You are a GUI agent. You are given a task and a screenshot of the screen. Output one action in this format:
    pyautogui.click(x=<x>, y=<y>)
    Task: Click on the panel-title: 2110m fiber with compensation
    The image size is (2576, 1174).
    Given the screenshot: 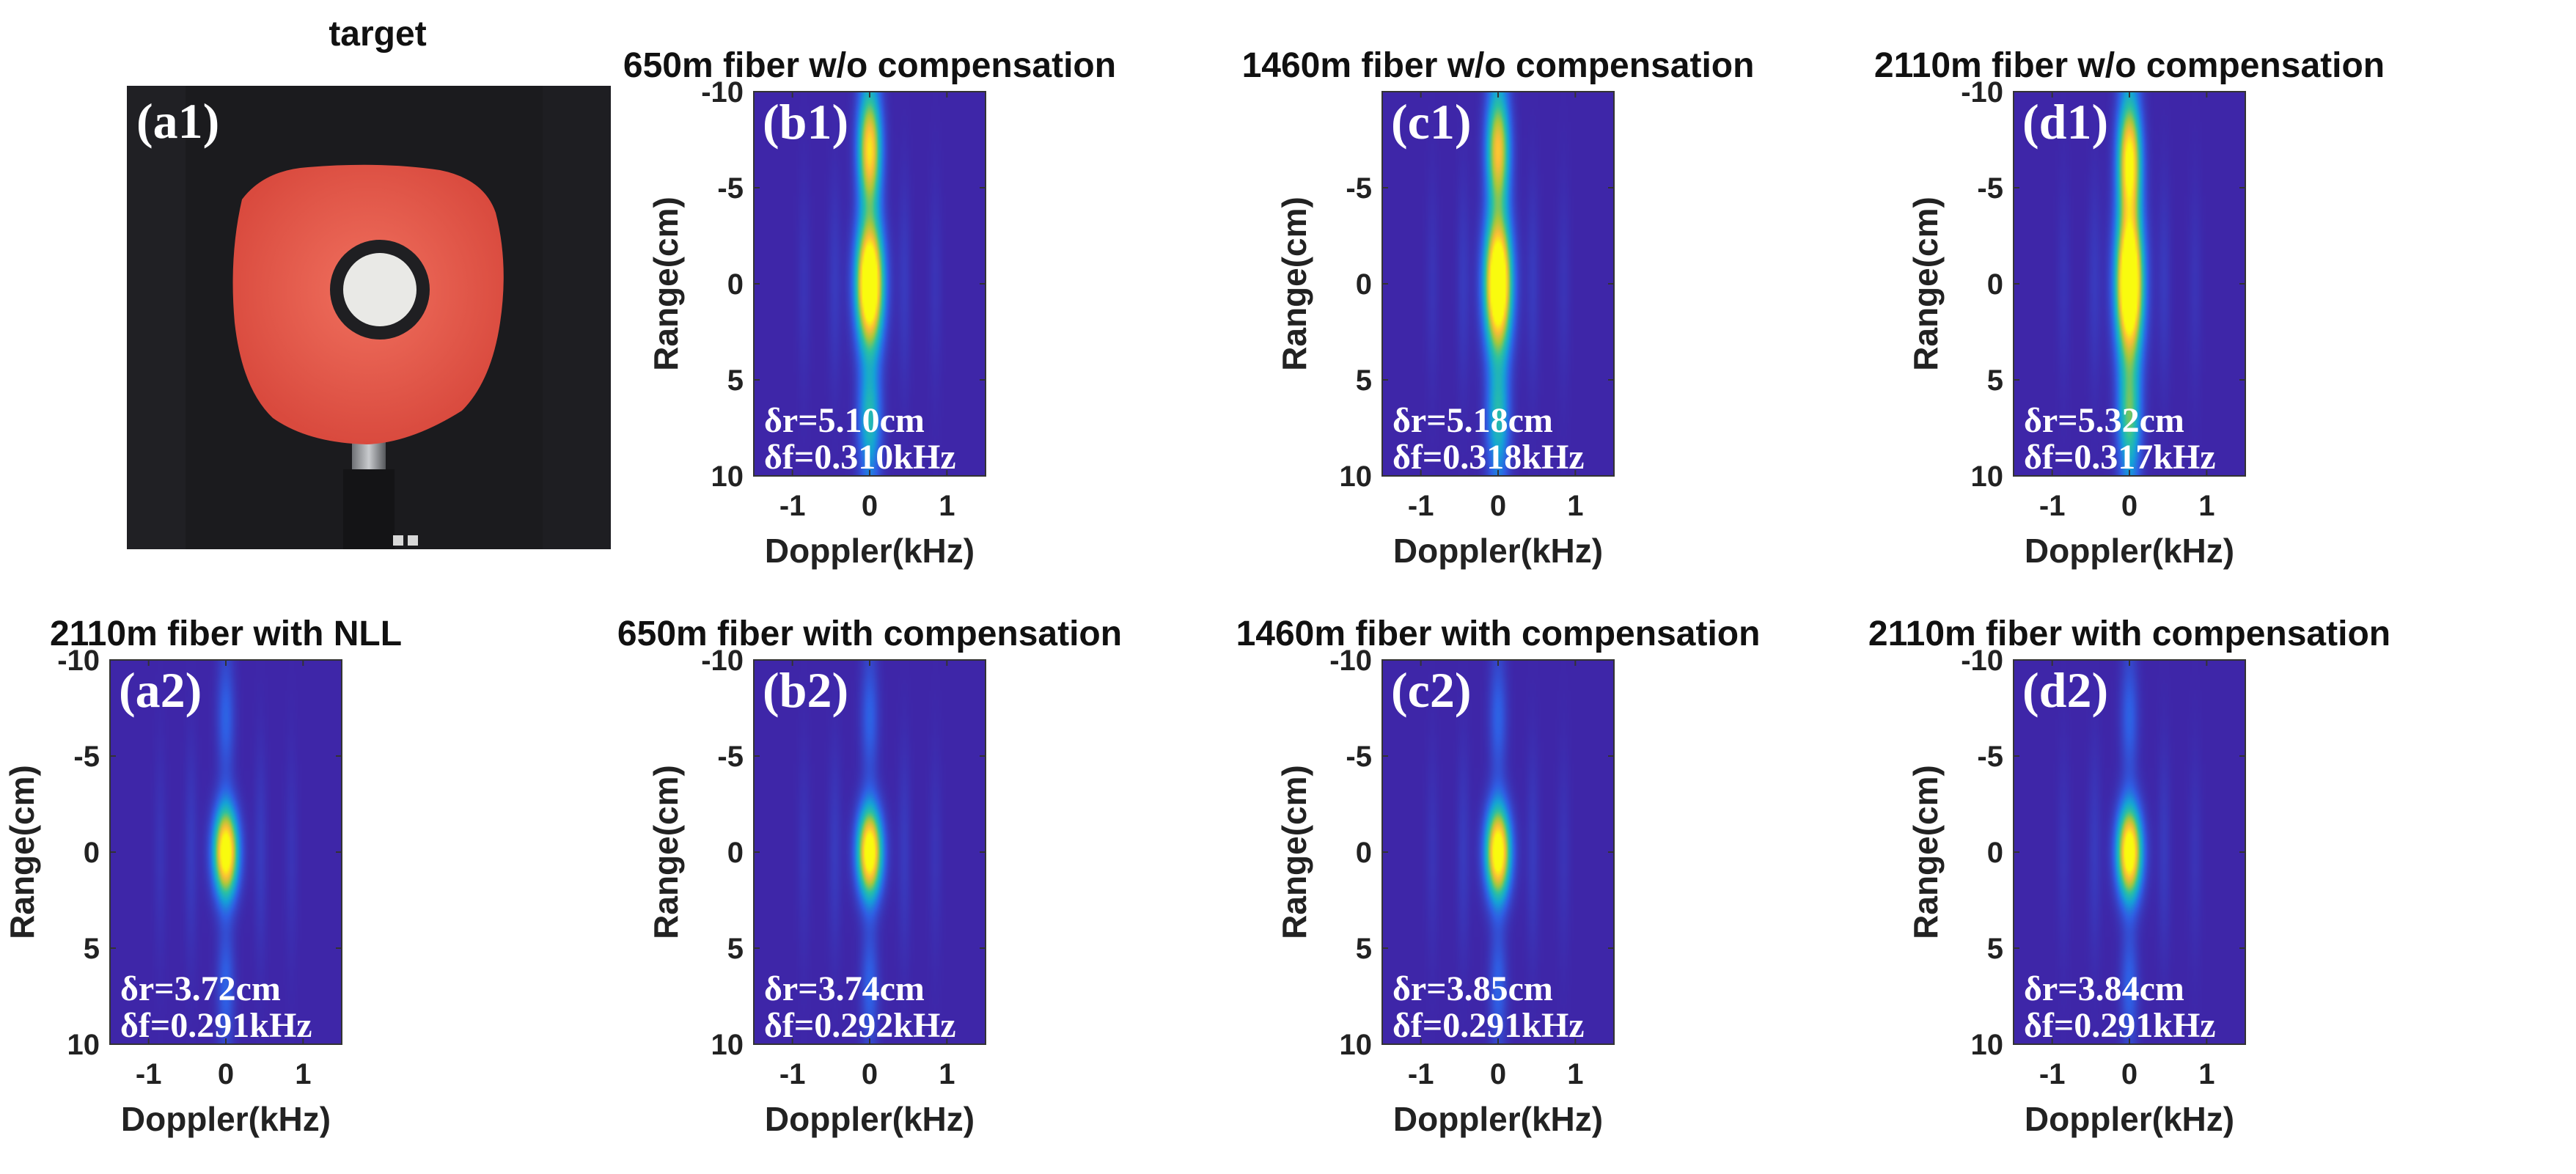 What is the action you would take?
    pyautogui.click(x=2129, y=633)
    